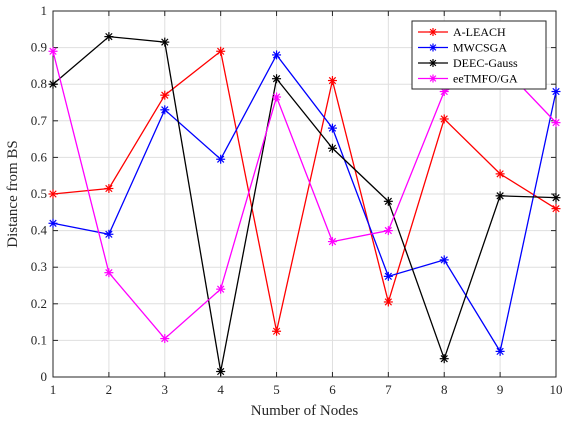 The image size is (563, 421). Describe the element at coordinates (485, 63) in the screenshot. I see `legend-label: DEEC-Gauss` at that location.